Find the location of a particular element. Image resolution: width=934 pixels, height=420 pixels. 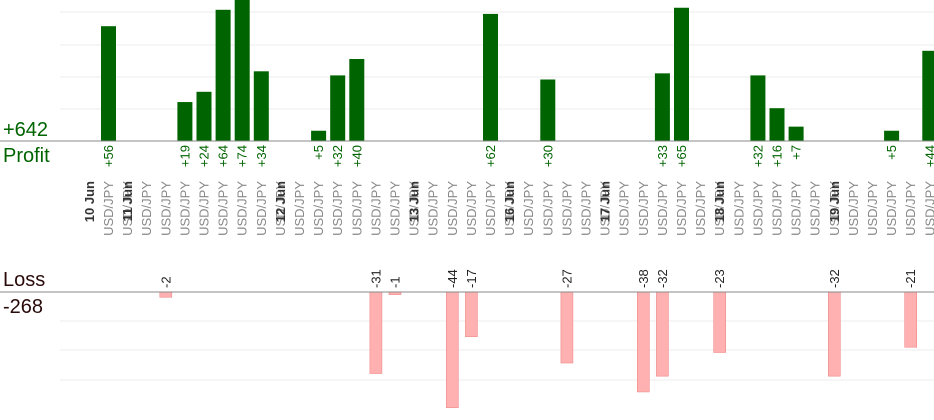

profit-label: Profit is located at coordinates (26, 156).